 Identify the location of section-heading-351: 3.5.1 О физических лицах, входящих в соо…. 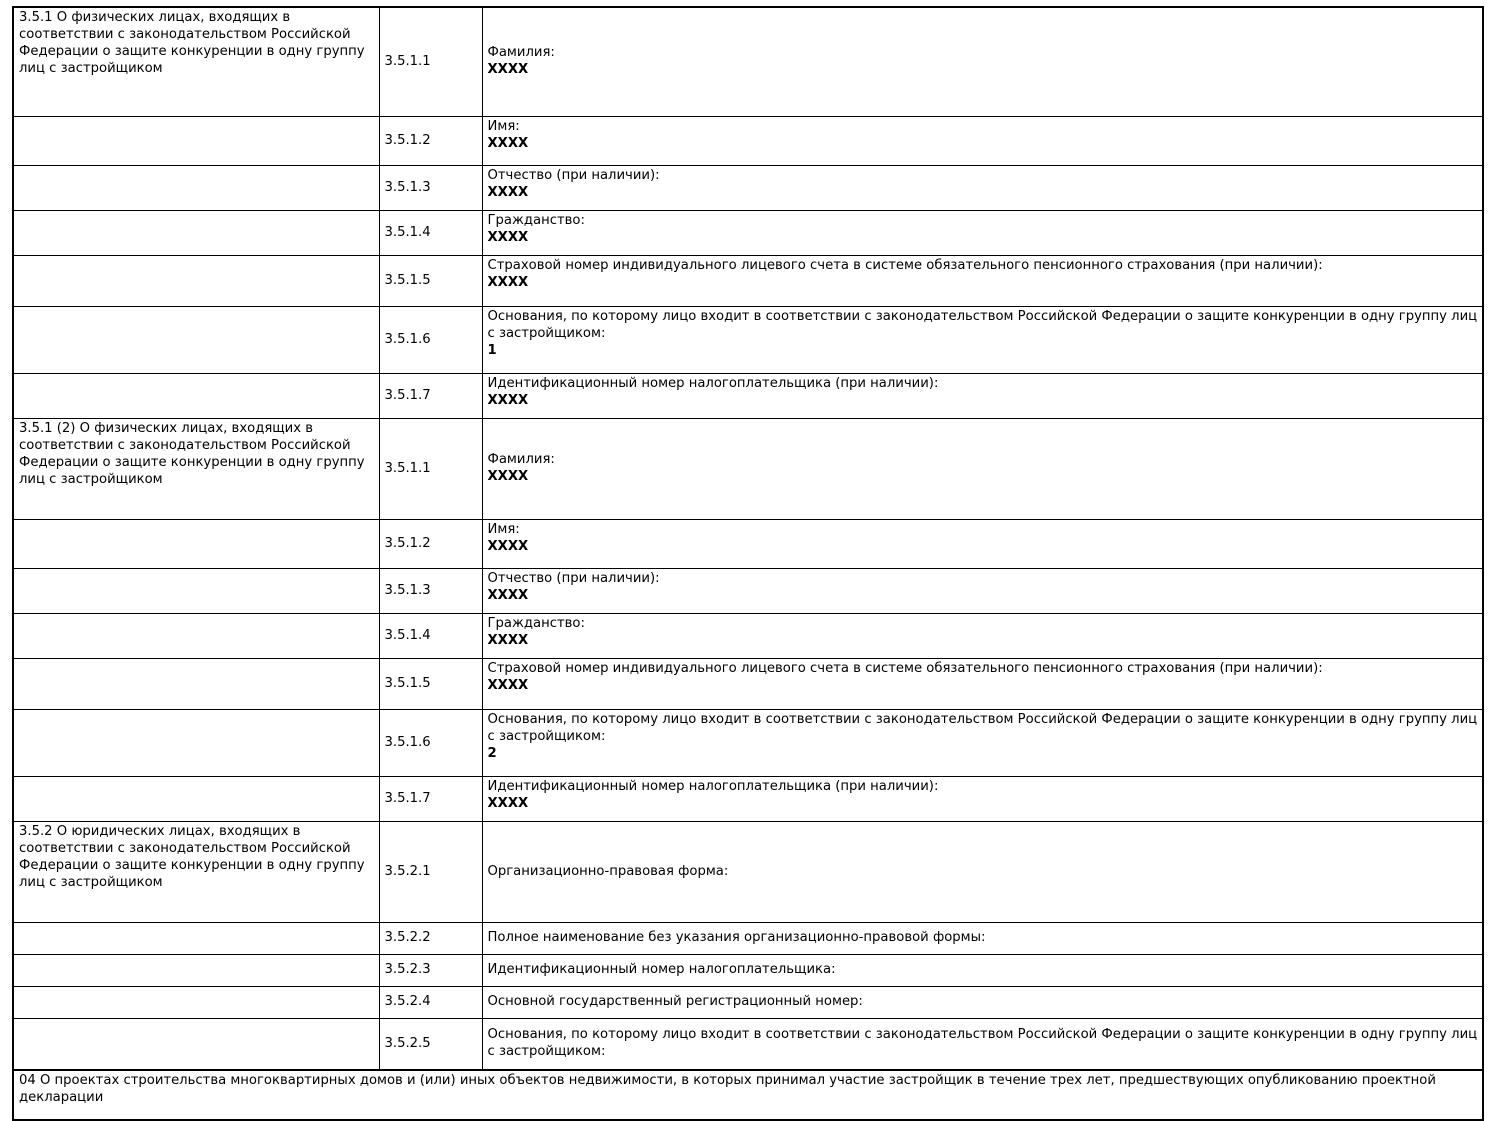
(196, 61).